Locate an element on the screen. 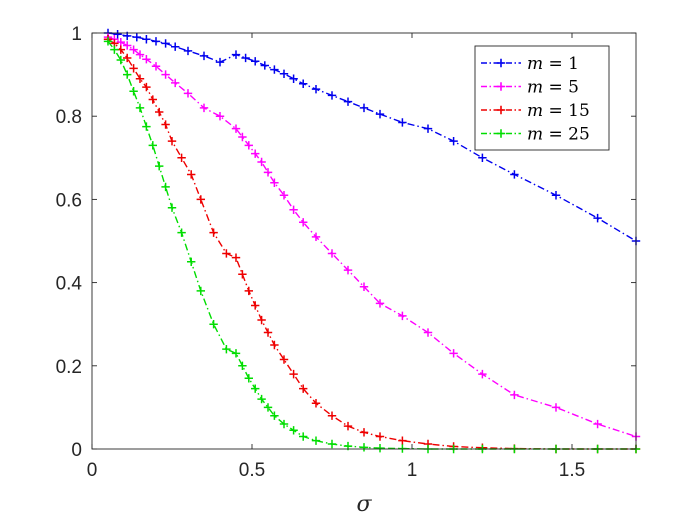 This screenshot has width=700, height=525. legend-label: m = 5 is located at coordinates (553, 88).